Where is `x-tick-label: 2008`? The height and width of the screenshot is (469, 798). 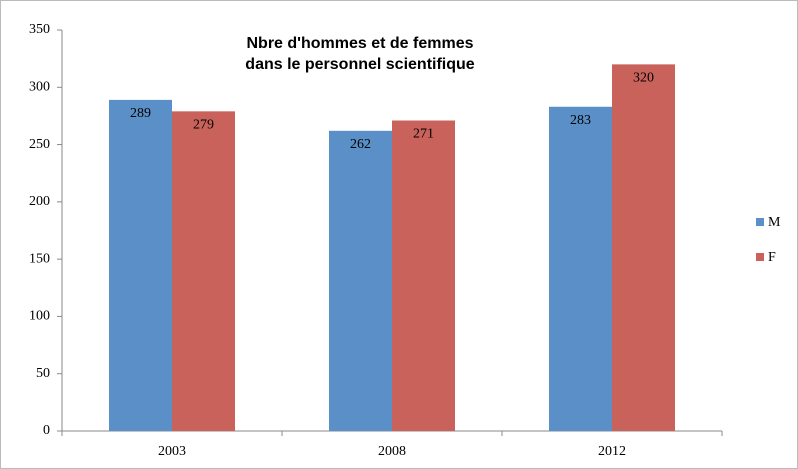 x-tick-label: 2008 is located at coordinates (392, 451).